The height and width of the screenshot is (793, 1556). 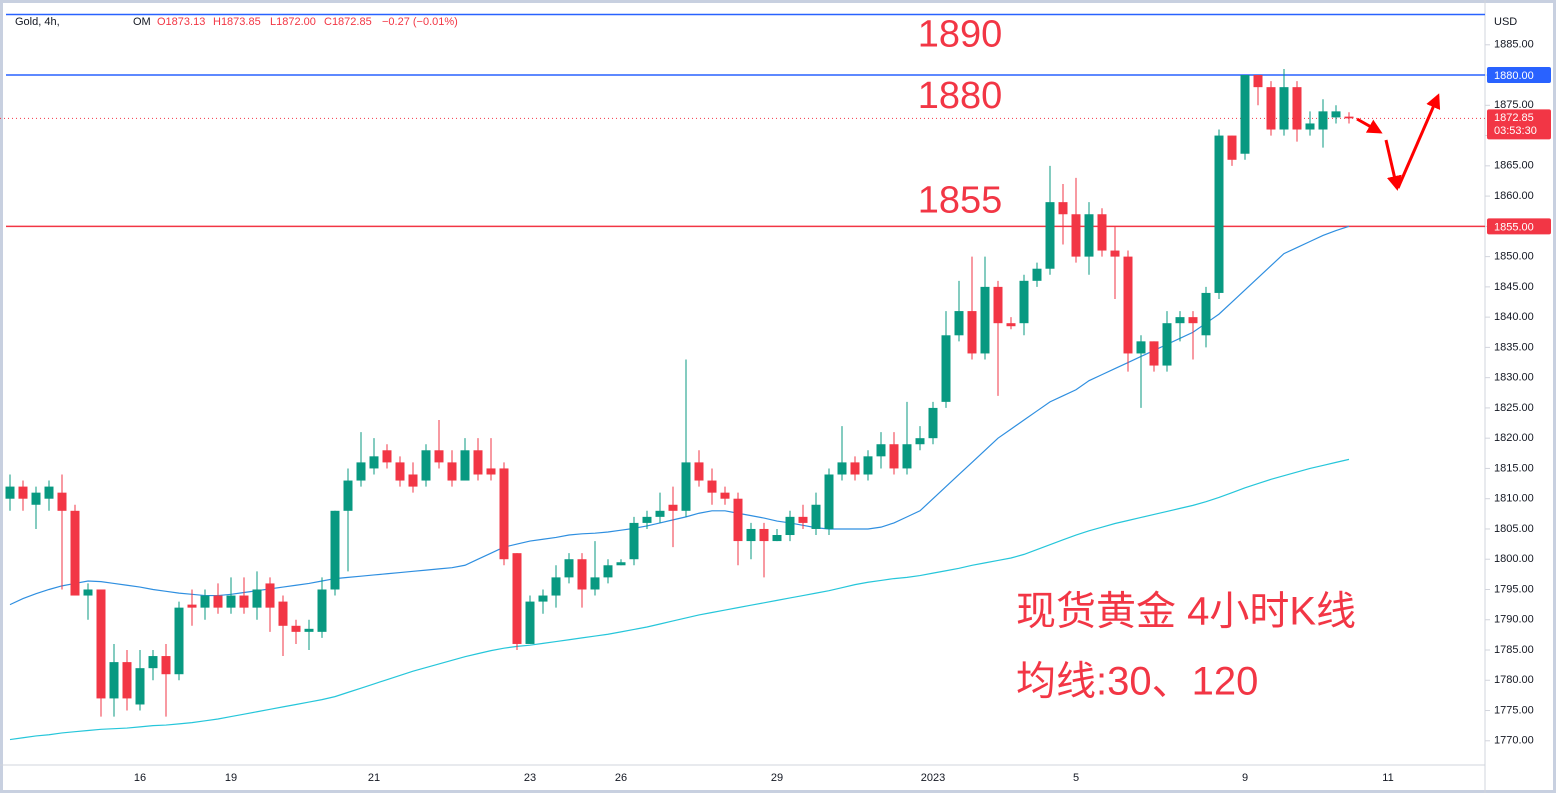 What do you see at coordinates (621, 778) in the screenshot?
I see `x-tick-label: 26` at bounding box center [621, 778].